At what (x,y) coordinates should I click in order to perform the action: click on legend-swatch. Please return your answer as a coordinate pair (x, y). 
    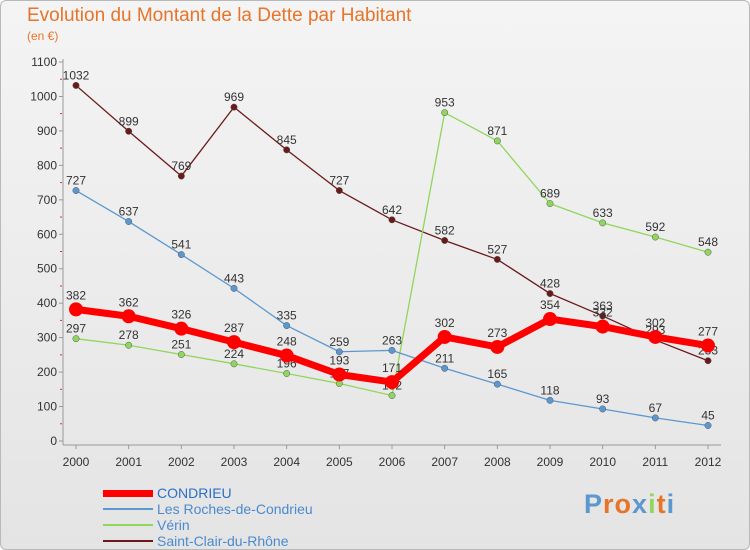
    Looking at the image, I should click on (128, 525).